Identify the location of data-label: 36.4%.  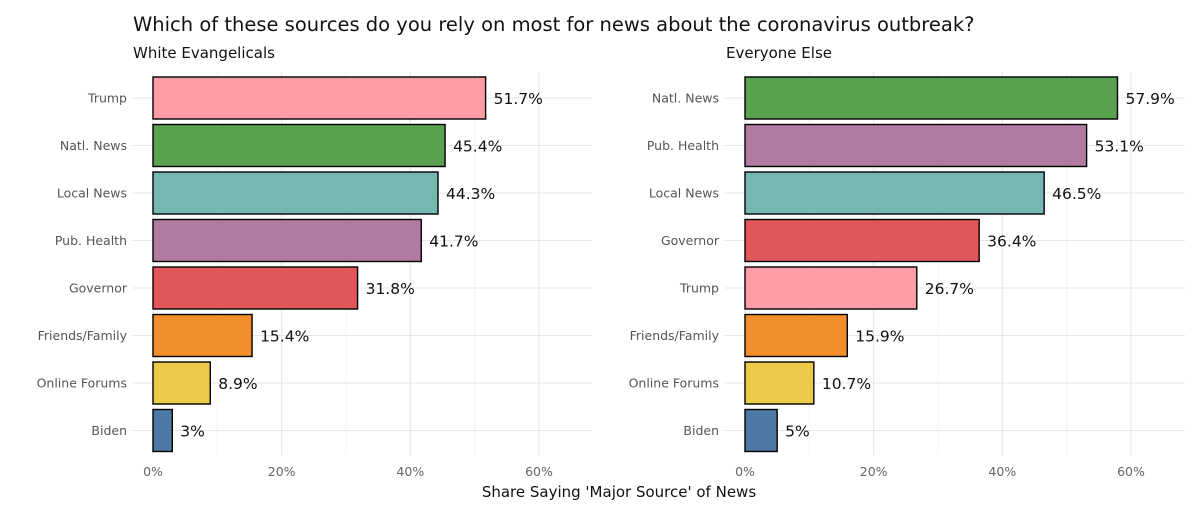
(1011, 242).